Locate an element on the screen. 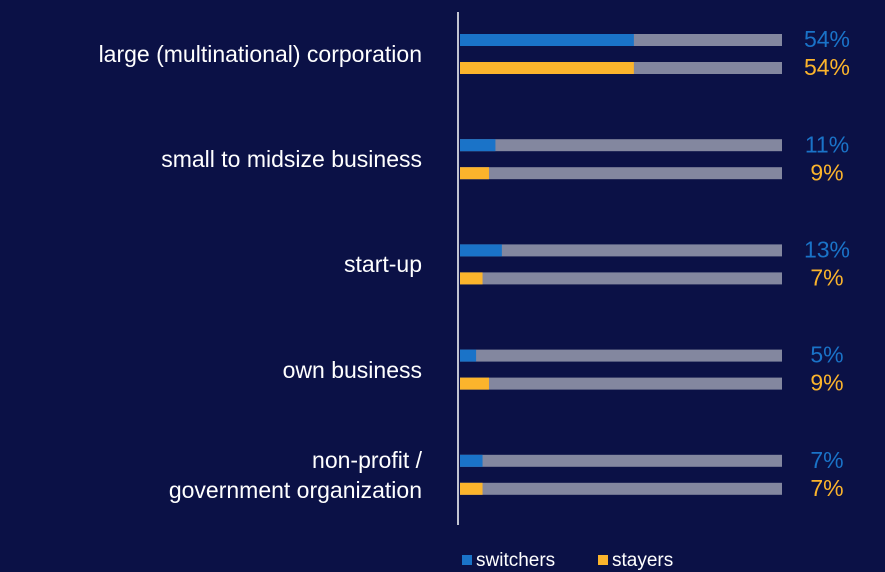  legend-label: stayers is located at coordinates (642, 560).